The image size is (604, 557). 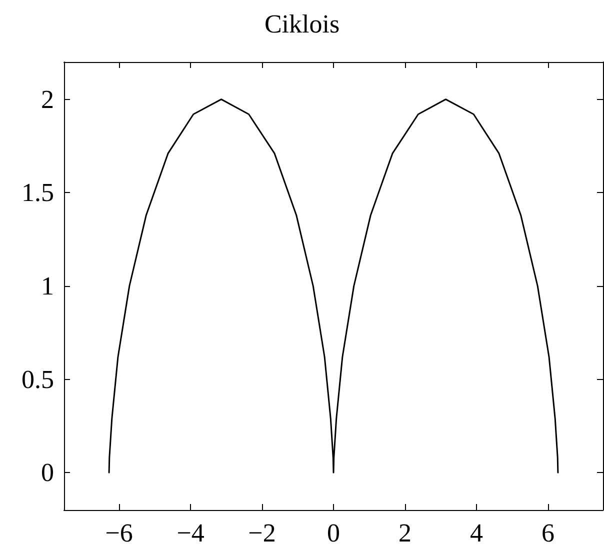 What do you see at coordinates (262, 533) in the screenshot?
I see `x-tick-label: −2` at bounding box center [262, 533].